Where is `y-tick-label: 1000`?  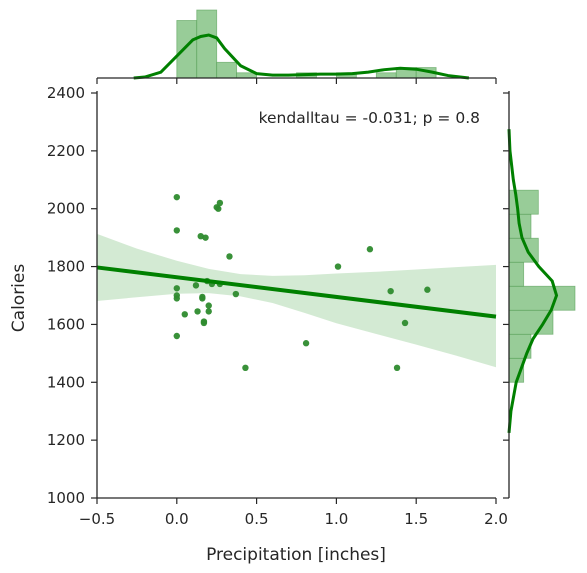 y-tick-label: 1000 is located at coordinates (66, 498).